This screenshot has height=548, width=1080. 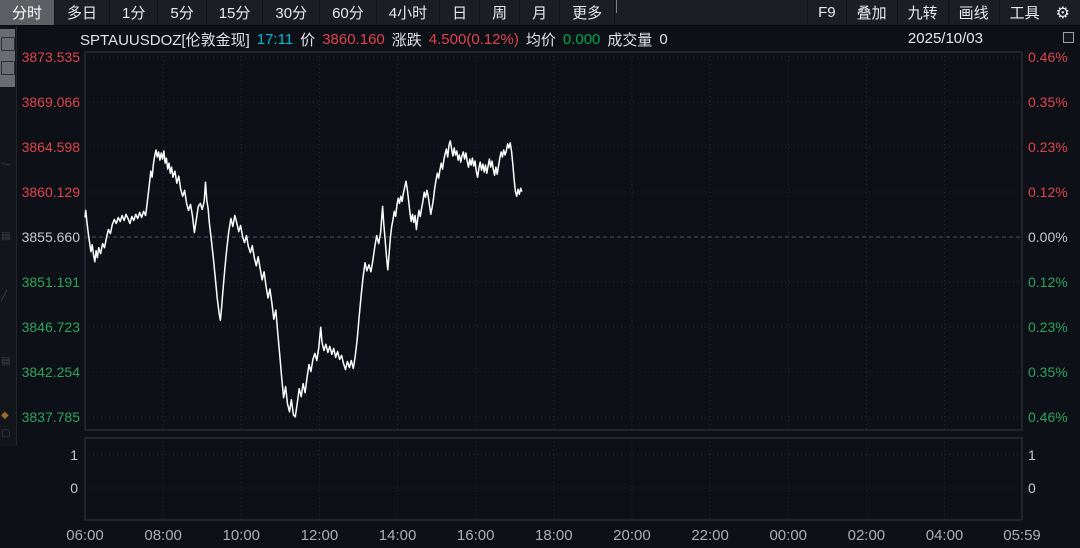 I want to click on volume-tick-label-left: 0, so click(x=74, y=488).